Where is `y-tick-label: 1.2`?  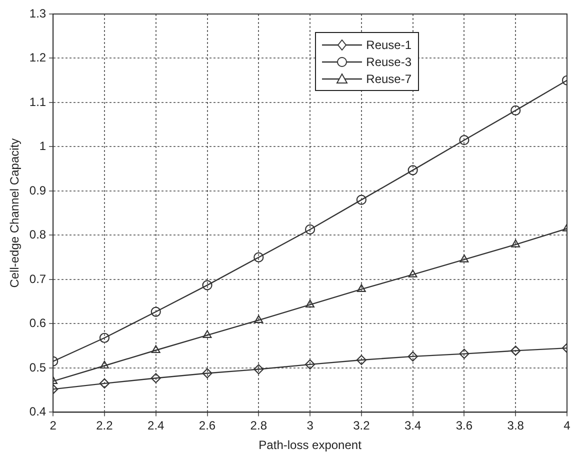 y-tick-label: 1.2 is located at coordinates (37, 57).